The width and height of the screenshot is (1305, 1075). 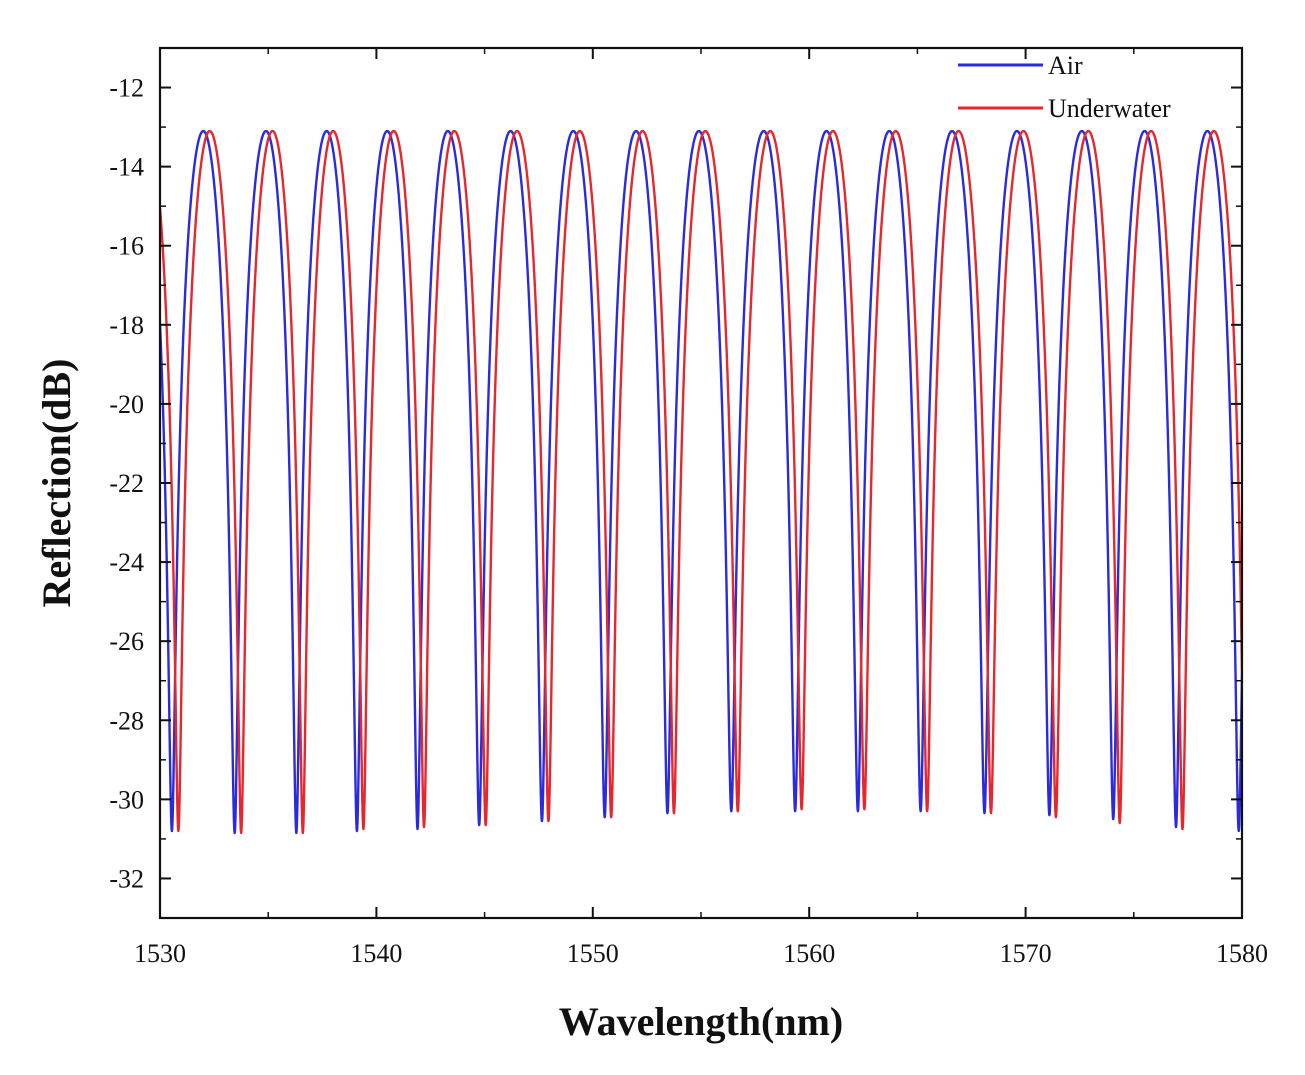 I want to click on y-tick-label: -32, so click(x=126, y=878).